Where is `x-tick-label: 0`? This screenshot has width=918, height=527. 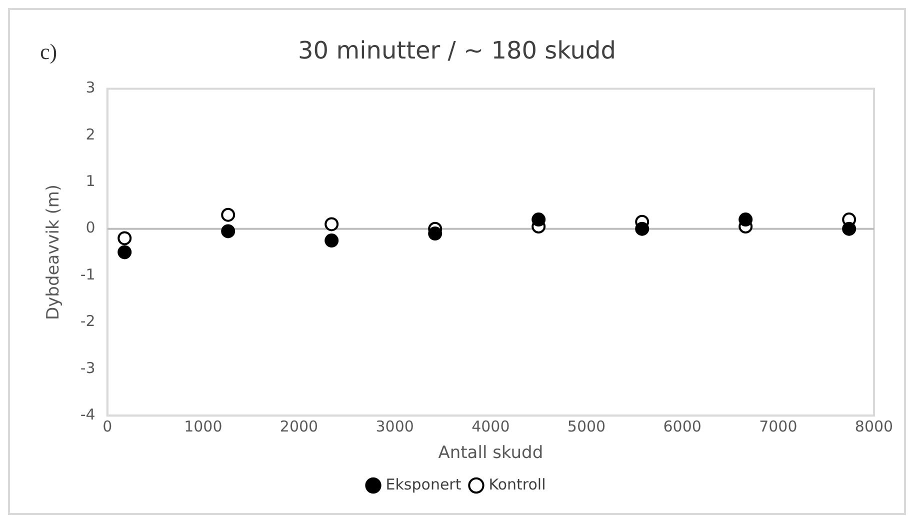 x-tick-label: 0 is located at coordinates (107, 426).